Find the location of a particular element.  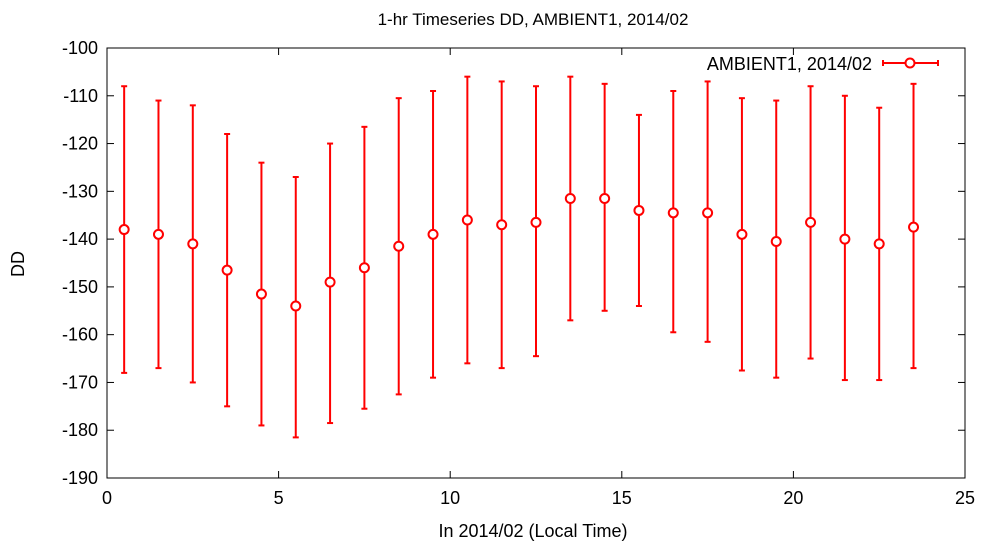

x-tick-label: 10 is located at coordinates (450, 498).